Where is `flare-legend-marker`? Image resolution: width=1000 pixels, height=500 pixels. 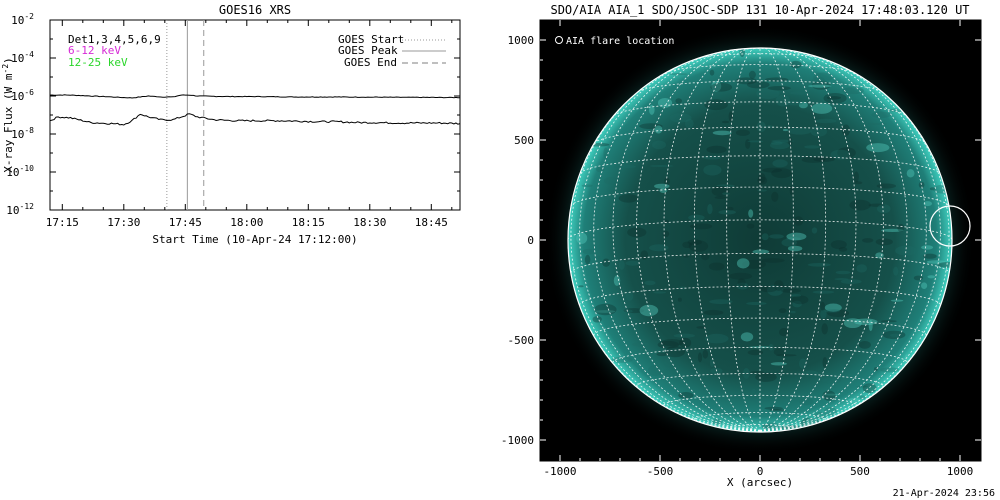
flare-legend-marker is located at coordinates (559, 40).